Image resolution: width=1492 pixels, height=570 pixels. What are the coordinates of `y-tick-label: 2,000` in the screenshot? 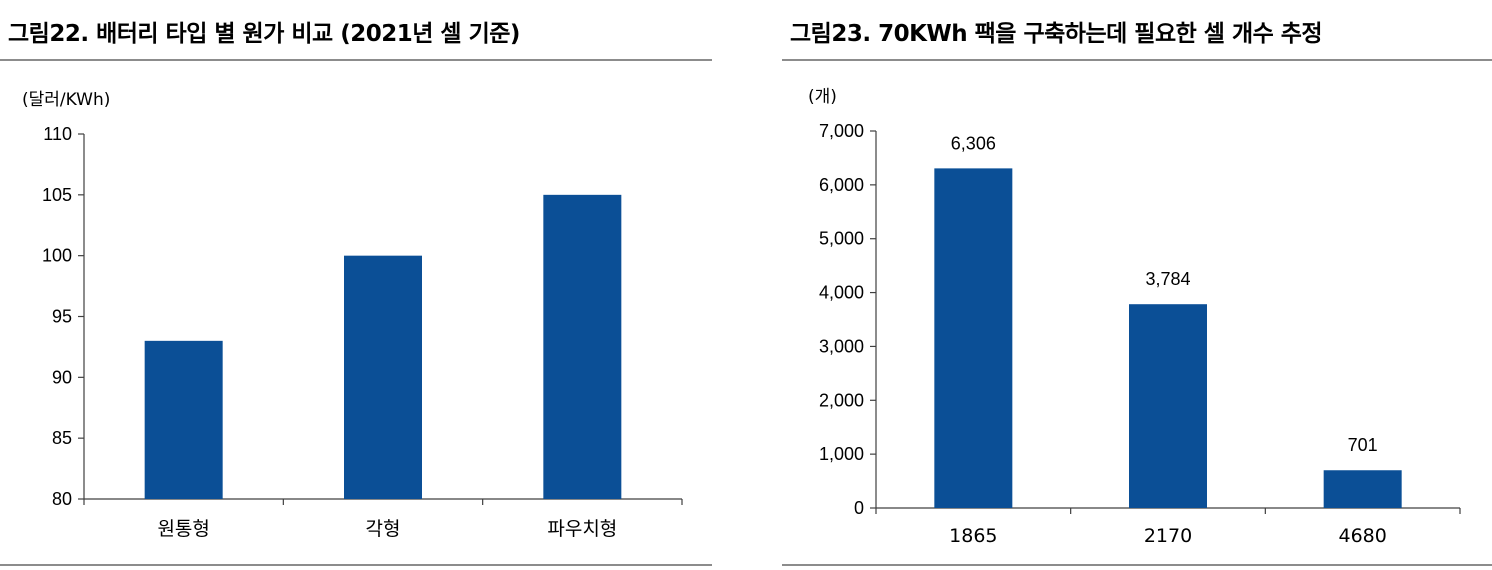 It's located at (841, 400).